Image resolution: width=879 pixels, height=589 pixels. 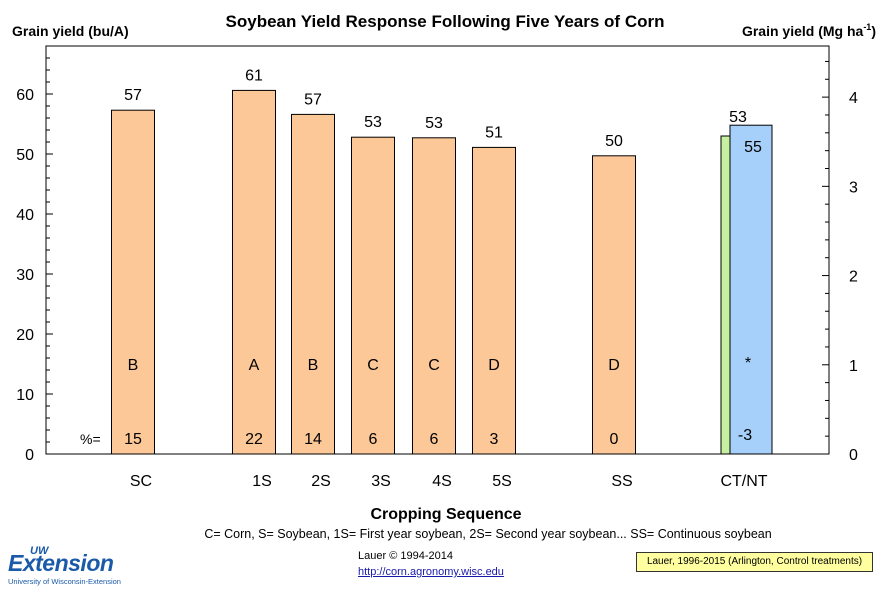 I want to click on logo-extension: Extension, so click(x=61, y=563).